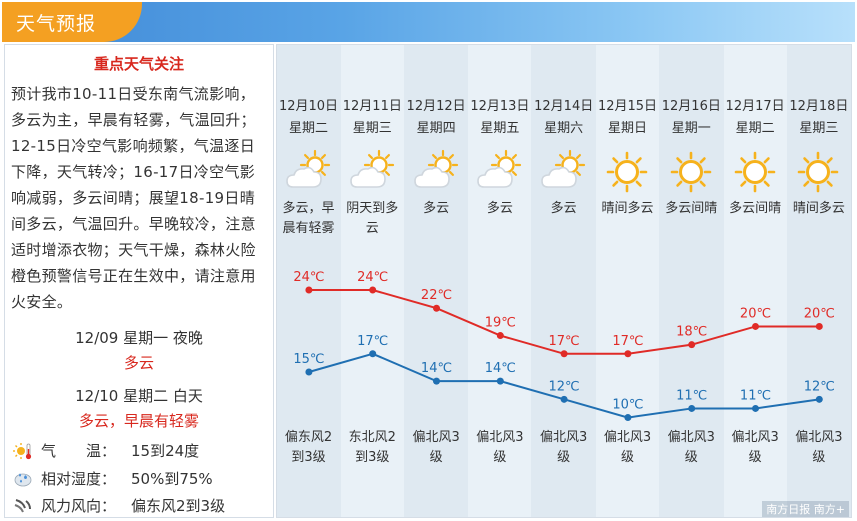  What do you see at coordinates (308, 359) in the screenshot?
I see `low-temp-label: 15℃` at bounding box center [308, 359].